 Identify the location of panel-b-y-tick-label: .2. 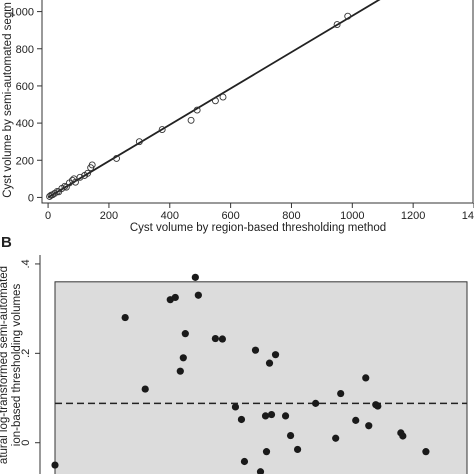
(26, 353).